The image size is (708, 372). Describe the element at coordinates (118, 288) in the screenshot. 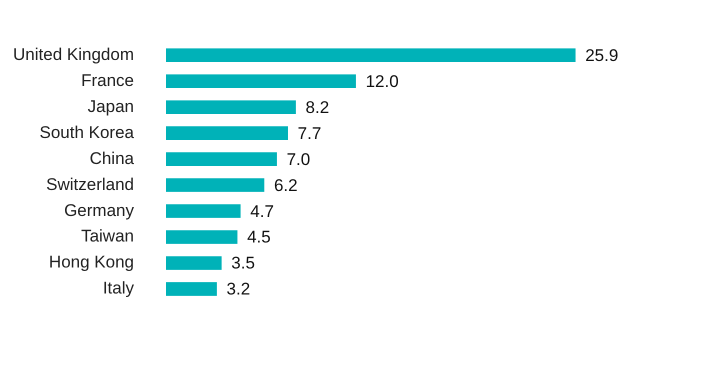

I see `y-tick-label: Italy` at that location.